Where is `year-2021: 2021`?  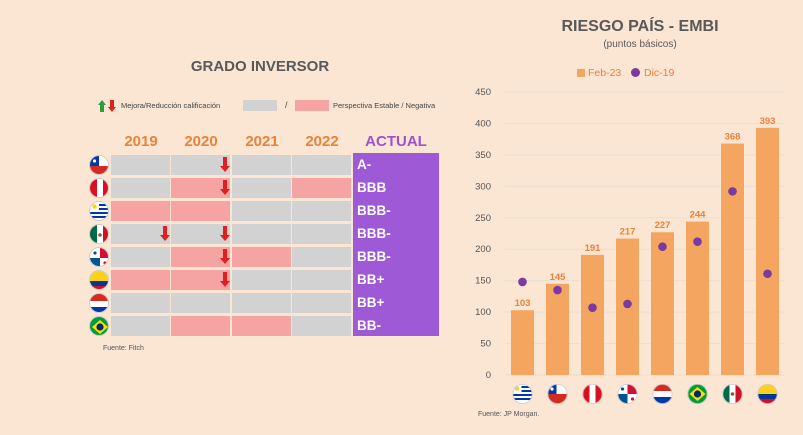 year-2021: 2021 is located at coordinates (262, 141).